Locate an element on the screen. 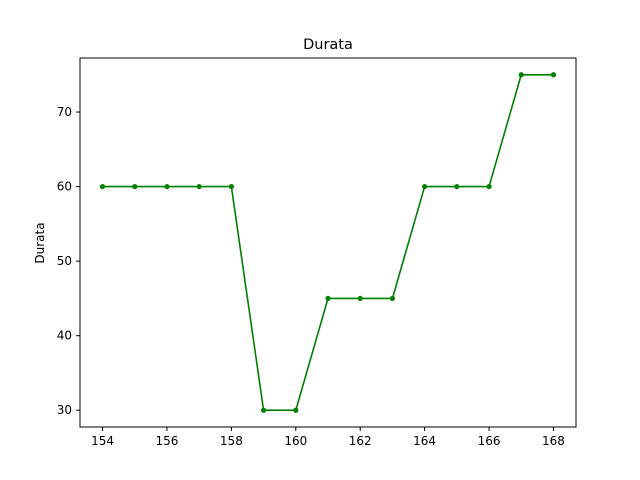 This screenshot has height=480, width=640. x-tick-label: 154 is located at coordinates (102, 441).